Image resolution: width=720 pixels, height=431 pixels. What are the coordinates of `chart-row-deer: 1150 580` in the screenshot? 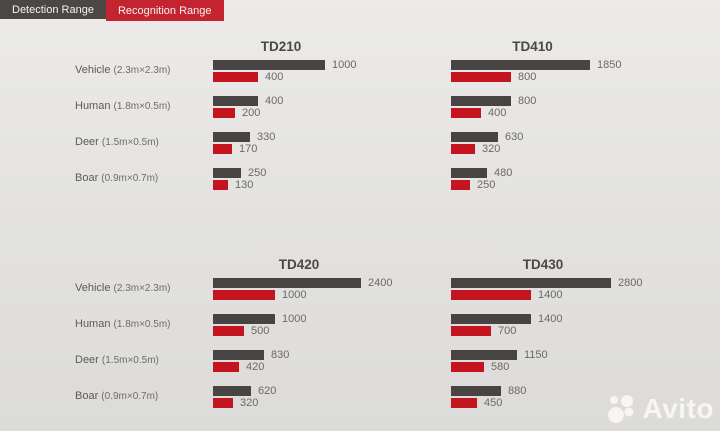 It's located at (546, 367).